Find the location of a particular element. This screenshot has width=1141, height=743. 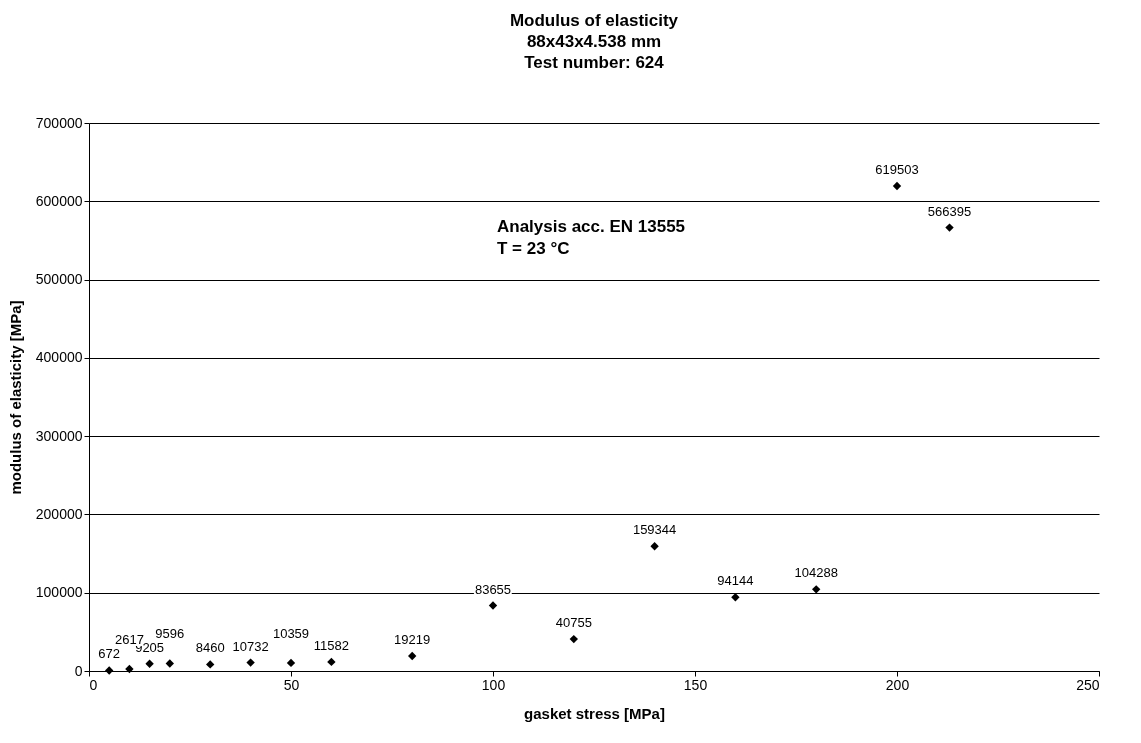

x-tick-label: 100 is located at coordinates (493, 684).